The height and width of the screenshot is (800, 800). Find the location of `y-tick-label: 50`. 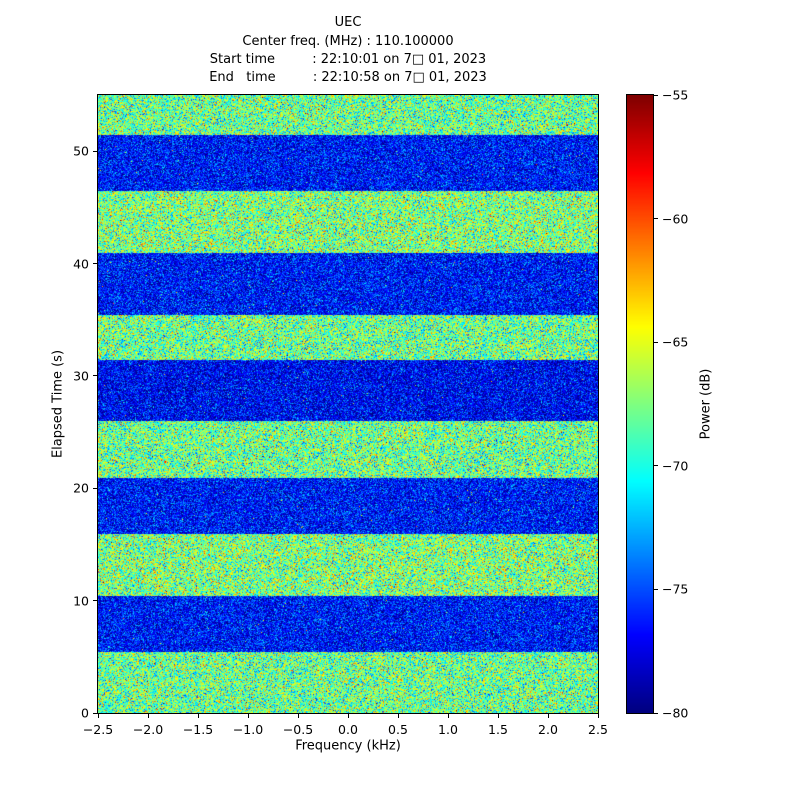

y-tick-label: 50 is located at coordinates (81, 151).